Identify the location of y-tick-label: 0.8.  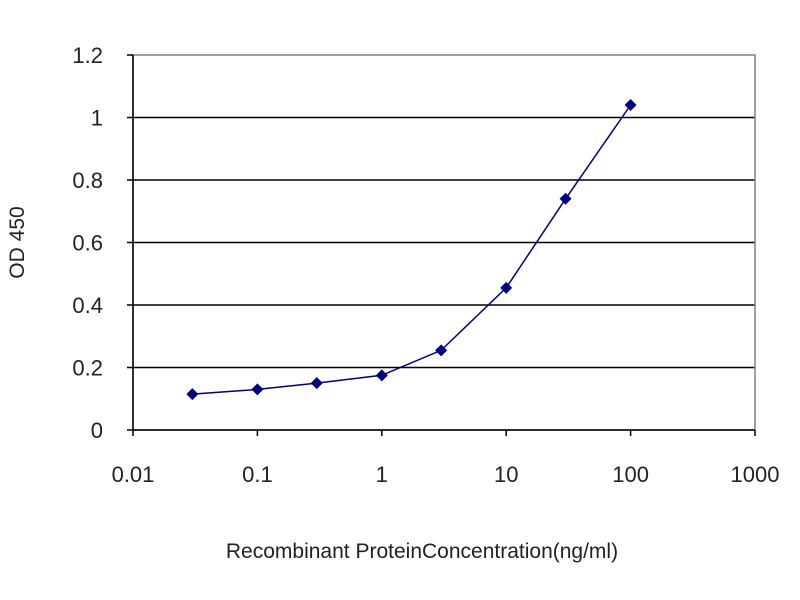
(87, 180).